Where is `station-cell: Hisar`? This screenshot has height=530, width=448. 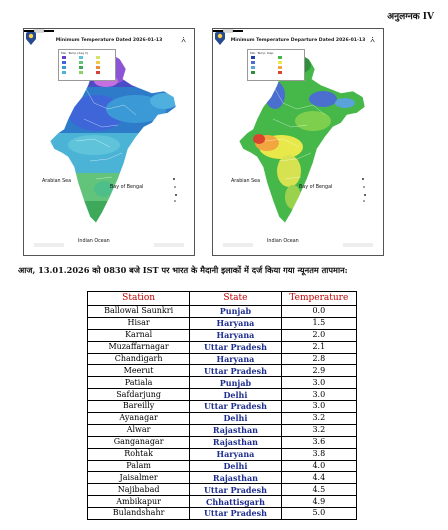 station-cell: Hisar is located at coordinates (138, 323).